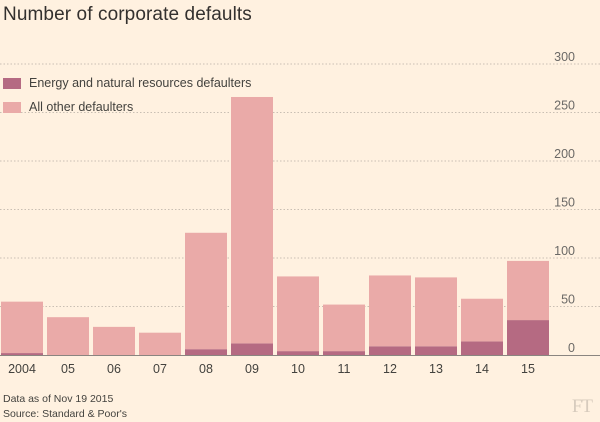  What do you see at coordinates (140, 83) in the screenshot?
I see `legend-label-energy: Energy and natural resources defaulters` at bounding box center [140, 83].